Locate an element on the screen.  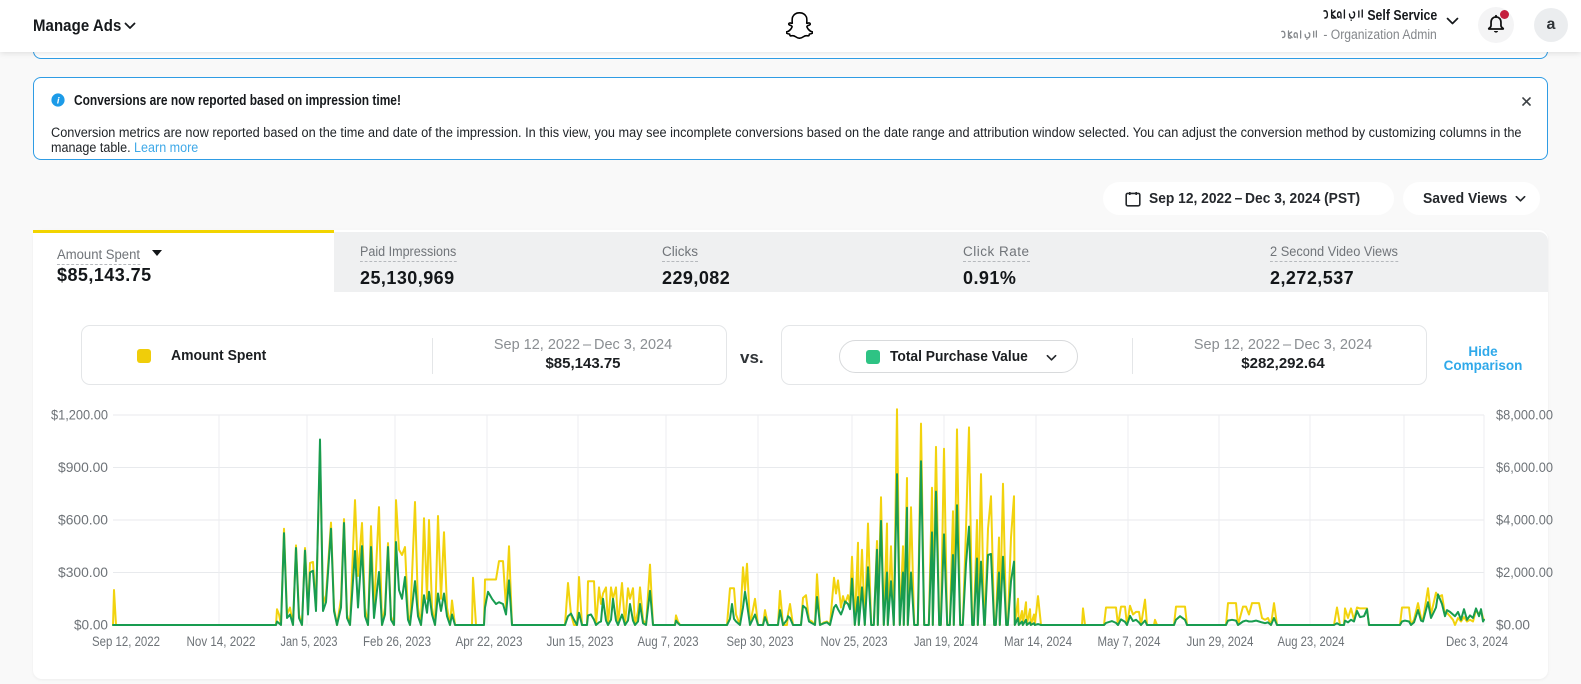
svg-text: $300.00 is located at coordinates (83, 572).